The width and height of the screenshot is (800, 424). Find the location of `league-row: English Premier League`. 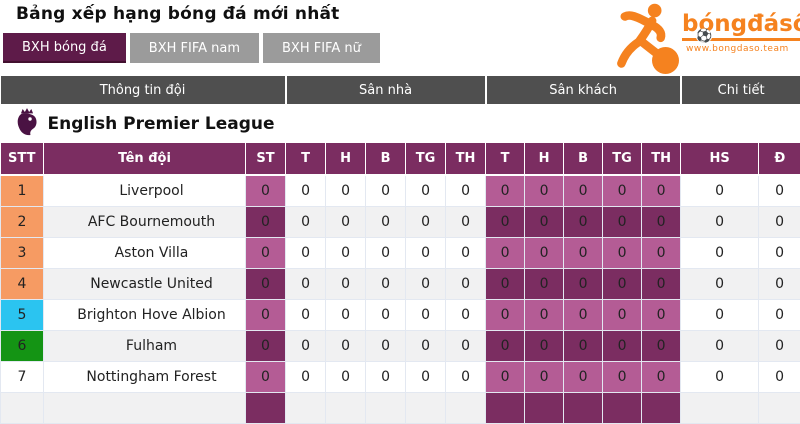

league-row: English Premier League is located at coordinates (400, 123).